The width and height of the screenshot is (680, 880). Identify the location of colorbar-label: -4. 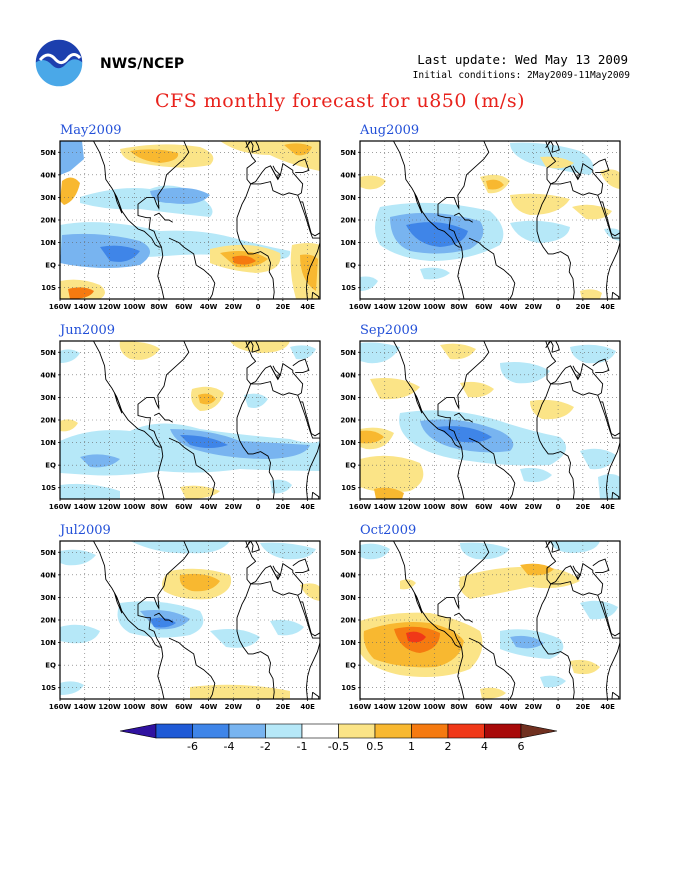
(229, 746).